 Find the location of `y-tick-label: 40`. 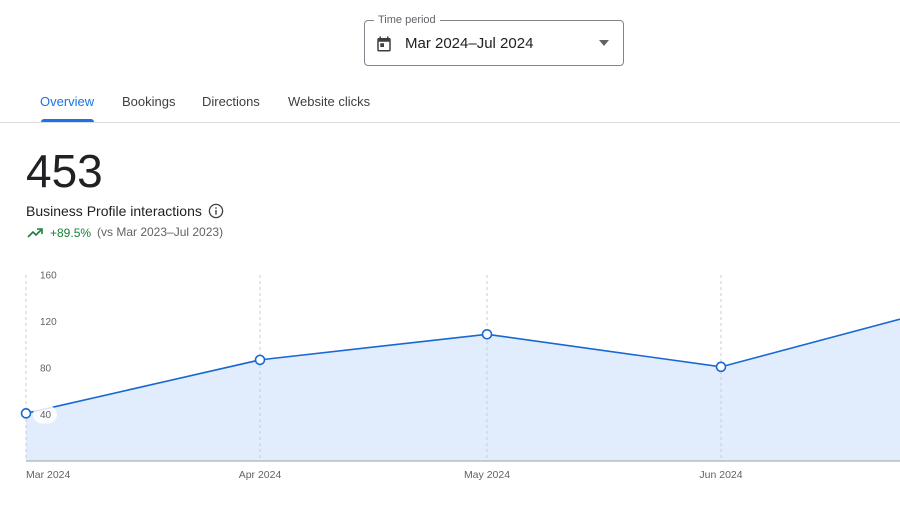

y-tick-label: 40 is located at coordinates (46, 415).